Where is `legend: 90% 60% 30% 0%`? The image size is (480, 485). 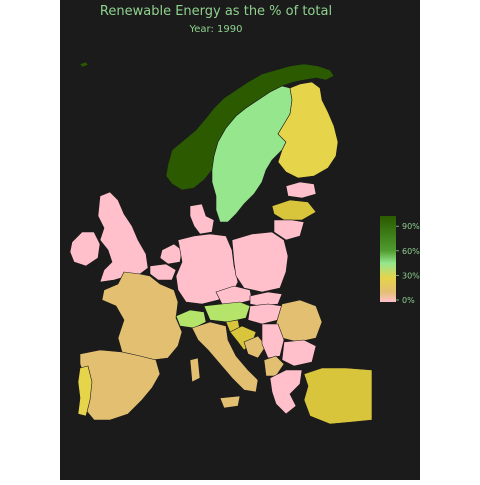
legend: 90% 60% 30% 0% is located at coordinates (400, 260).